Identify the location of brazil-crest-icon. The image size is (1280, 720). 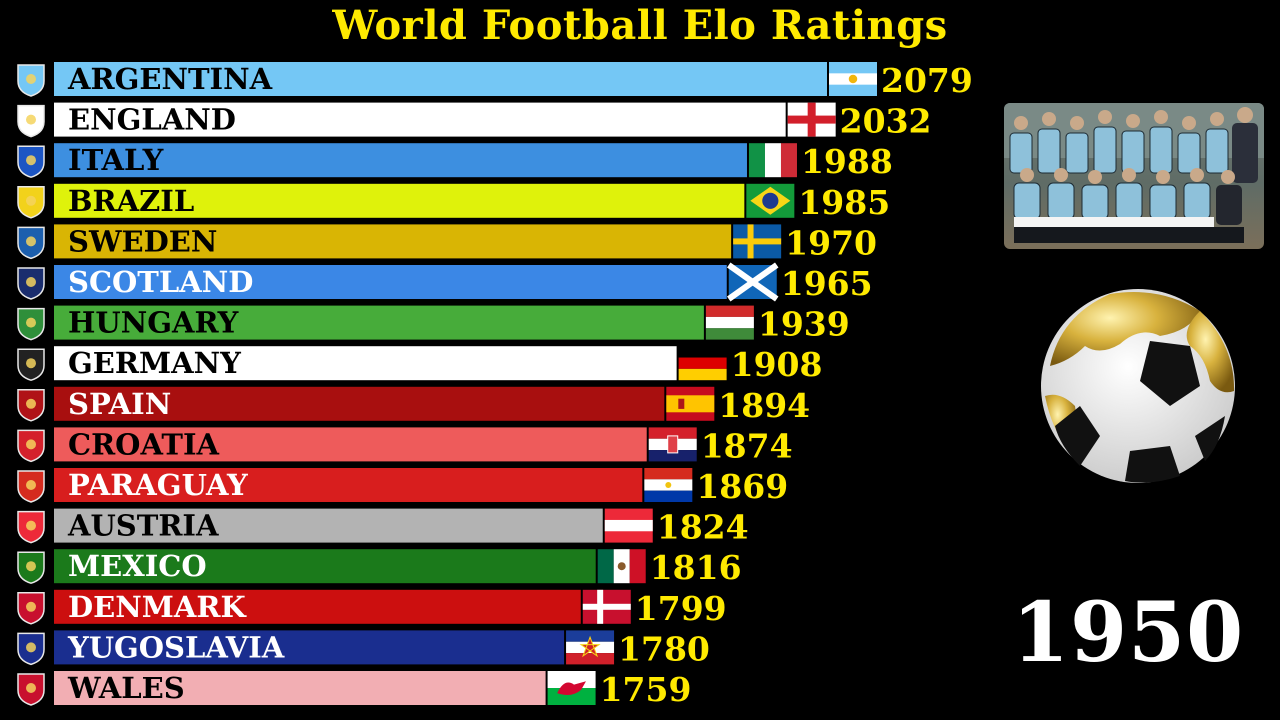
(31, 202).